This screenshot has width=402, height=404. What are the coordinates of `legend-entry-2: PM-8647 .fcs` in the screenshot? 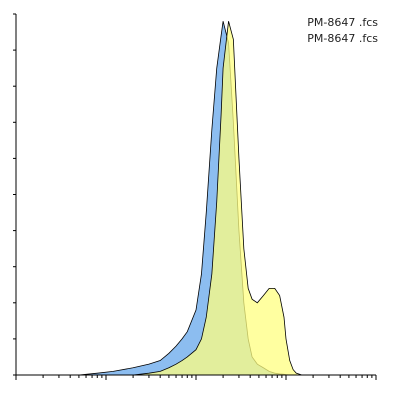 It's located at (342, 38).